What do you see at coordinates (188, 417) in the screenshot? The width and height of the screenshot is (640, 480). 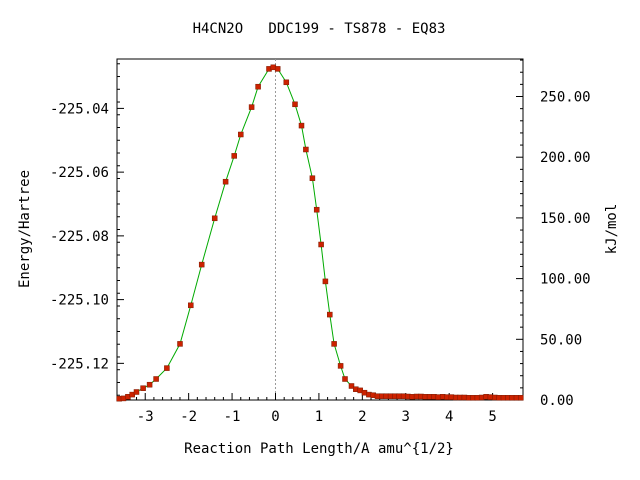 I see `x-tick-label: -2` at bounding box center [188, 417].